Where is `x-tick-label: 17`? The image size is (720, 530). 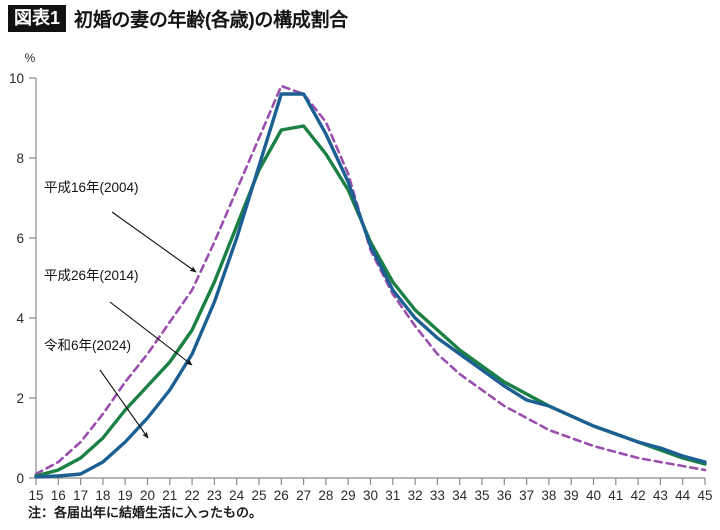 x-tick-label: 17 is located at coordinates (80, 494).